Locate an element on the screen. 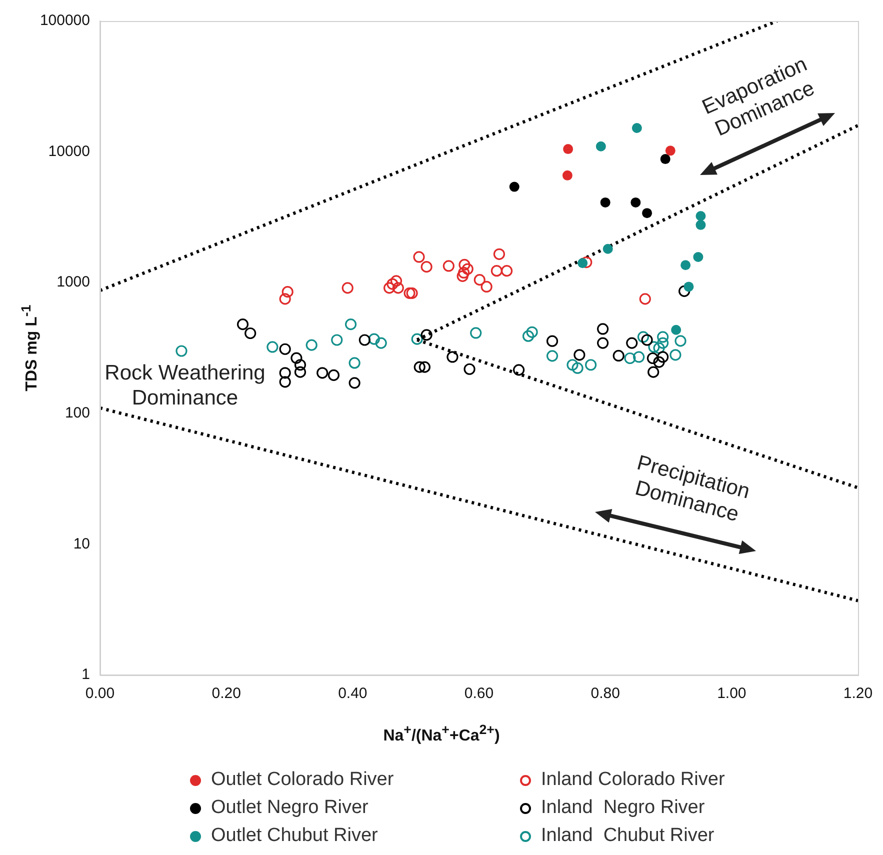 This screenshot has height=855, width=883. y-tick-label: 10 is located at coordinates (81, 543).